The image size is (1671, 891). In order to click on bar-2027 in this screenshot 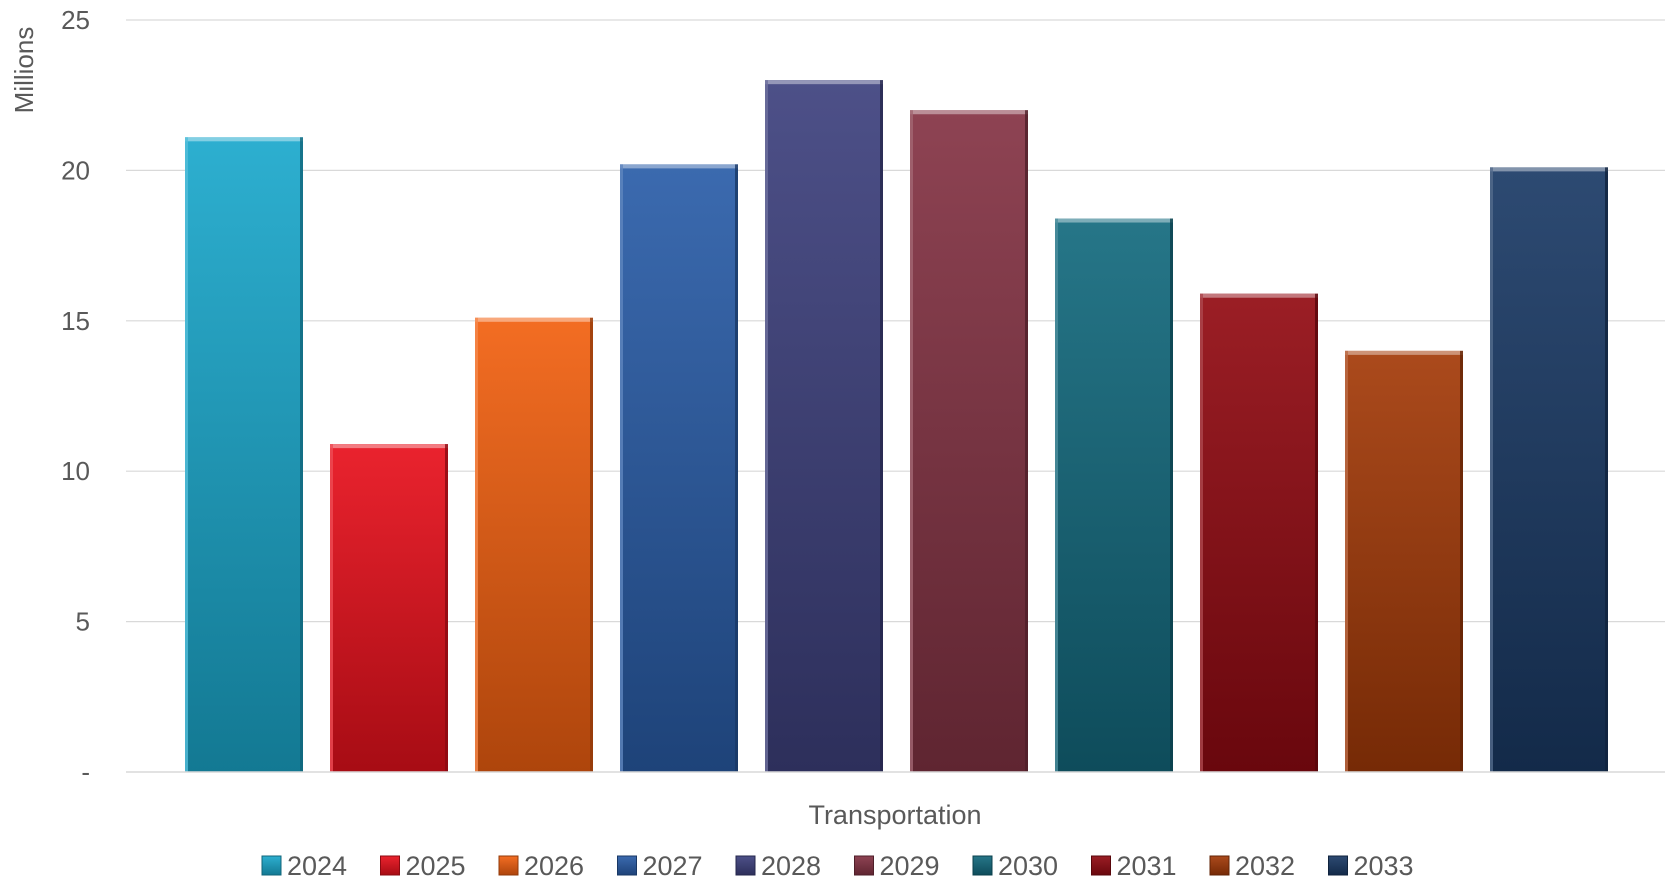, I will do `click(679, 468)`.